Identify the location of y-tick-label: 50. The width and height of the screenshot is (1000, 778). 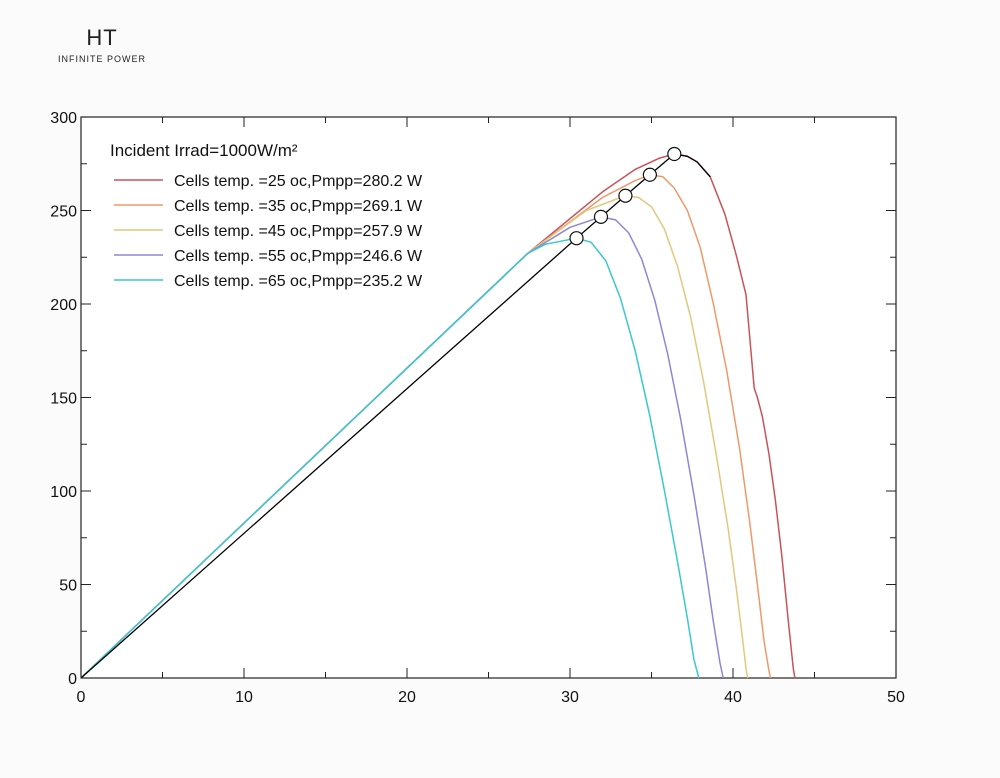
(68, 586).